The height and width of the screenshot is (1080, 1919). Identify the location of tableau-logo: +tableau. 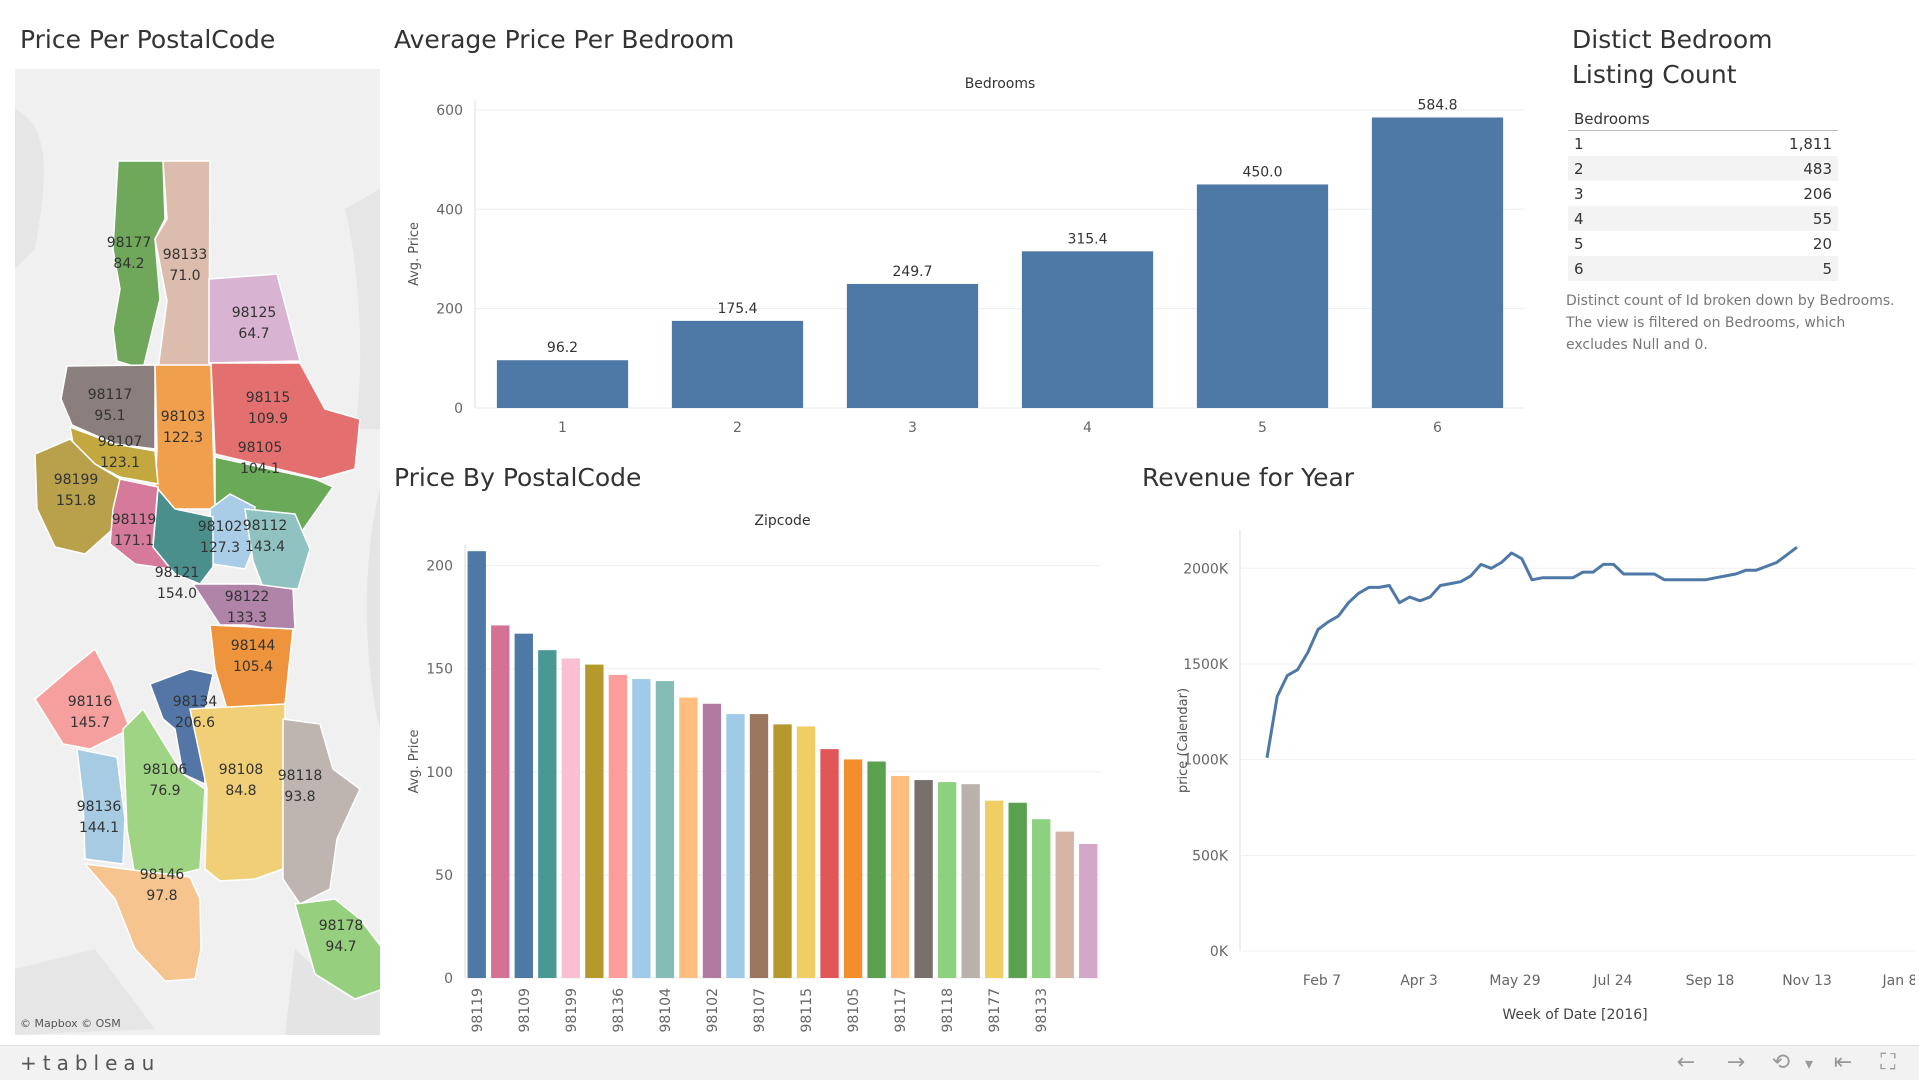
(90, 1063).